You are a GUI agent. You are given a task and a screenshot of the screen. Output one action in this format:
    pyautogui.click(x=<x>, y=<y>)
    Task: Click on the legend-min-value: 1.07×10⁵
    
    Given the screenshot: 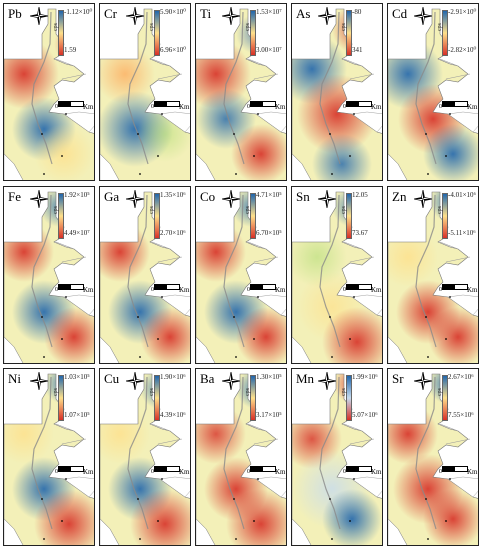 What is the action you would take?
    pyautogui.click(x=77, y=415)
    